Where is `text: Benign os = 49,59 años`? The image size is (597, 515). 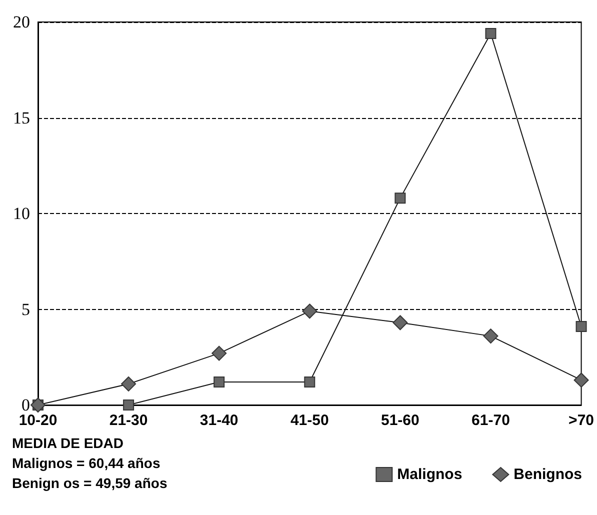 text: Benign os = 49,59 años is located at coordinates (90, 483).